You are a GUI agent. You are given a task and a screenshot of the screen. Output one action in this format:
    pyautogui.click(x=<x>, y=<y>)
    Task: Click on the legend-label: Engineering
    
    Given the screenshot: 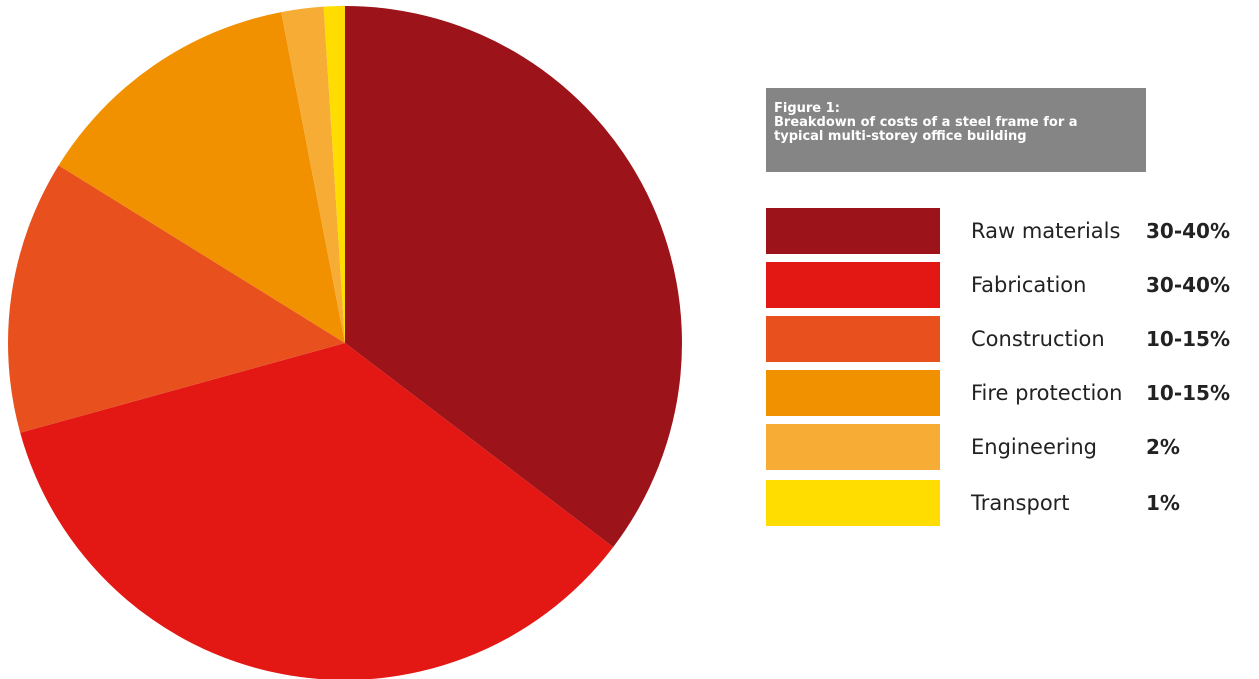 What is the action you would take?
    pyautogui.click(x=1034, y=447)
    